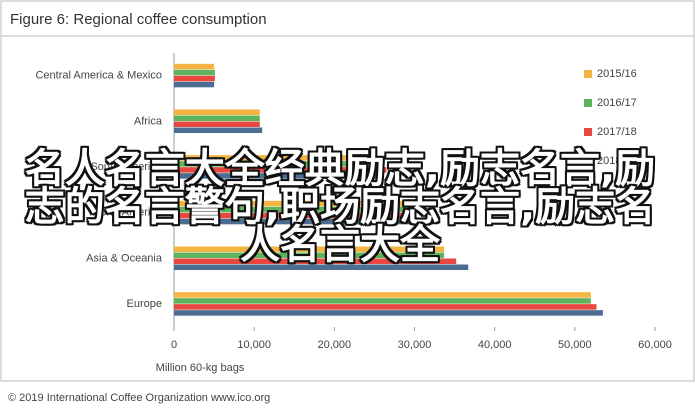  Describe the element at coordinates (617, 132) in the screenshot. I see `legend-label: 2017/18` at that location.